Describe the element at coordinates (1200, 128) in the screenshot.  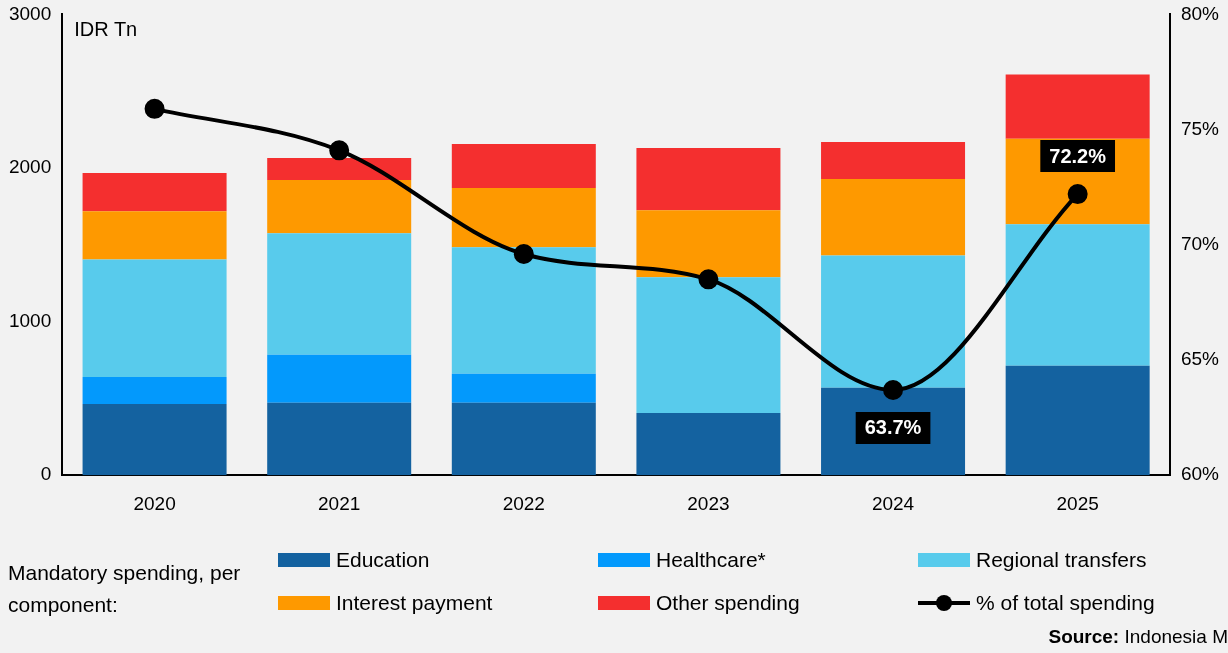
I see `y2-tick-label: 75%` at that location.